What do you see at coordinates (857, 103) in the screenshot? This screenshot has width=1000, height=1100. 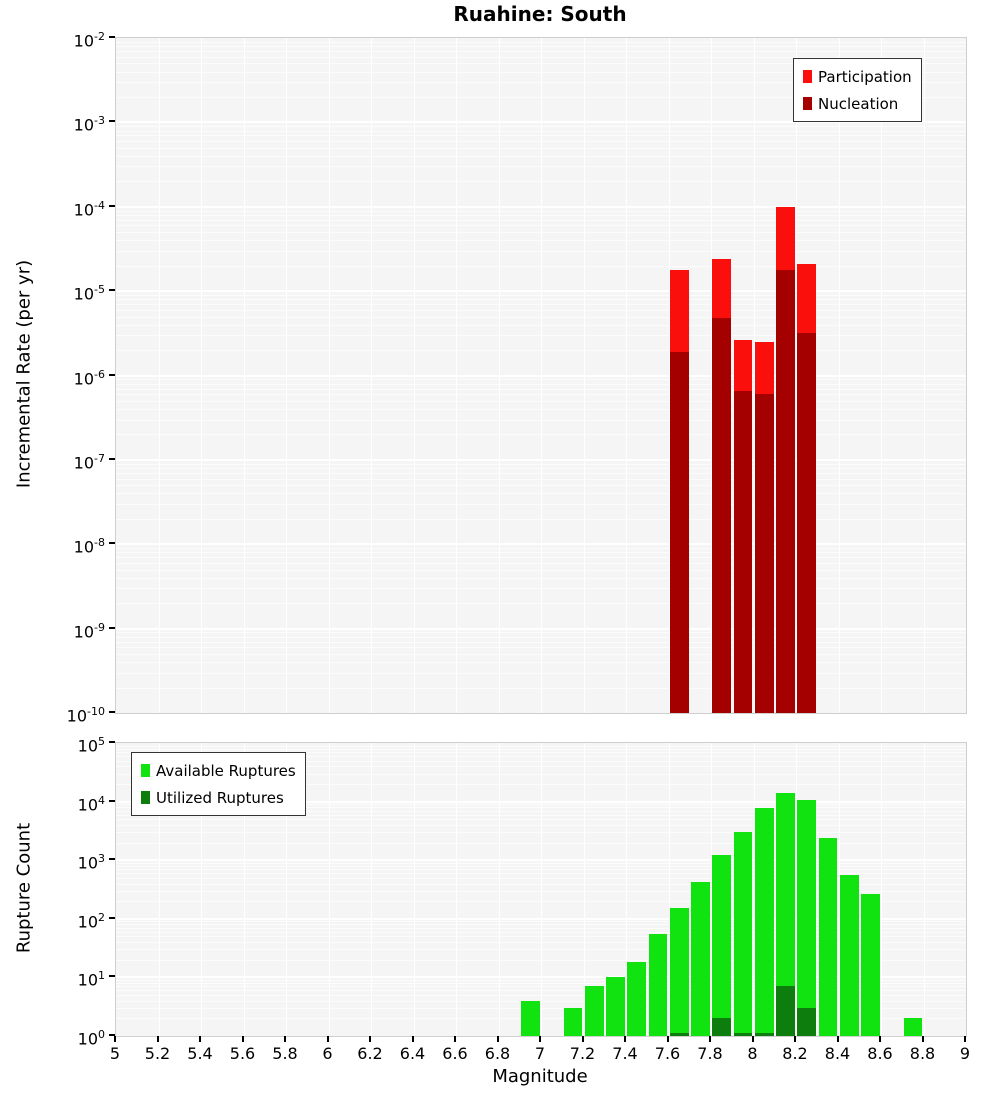 I see `legend-item-nucleation: Nucleation` at bounding box center [857, 103].